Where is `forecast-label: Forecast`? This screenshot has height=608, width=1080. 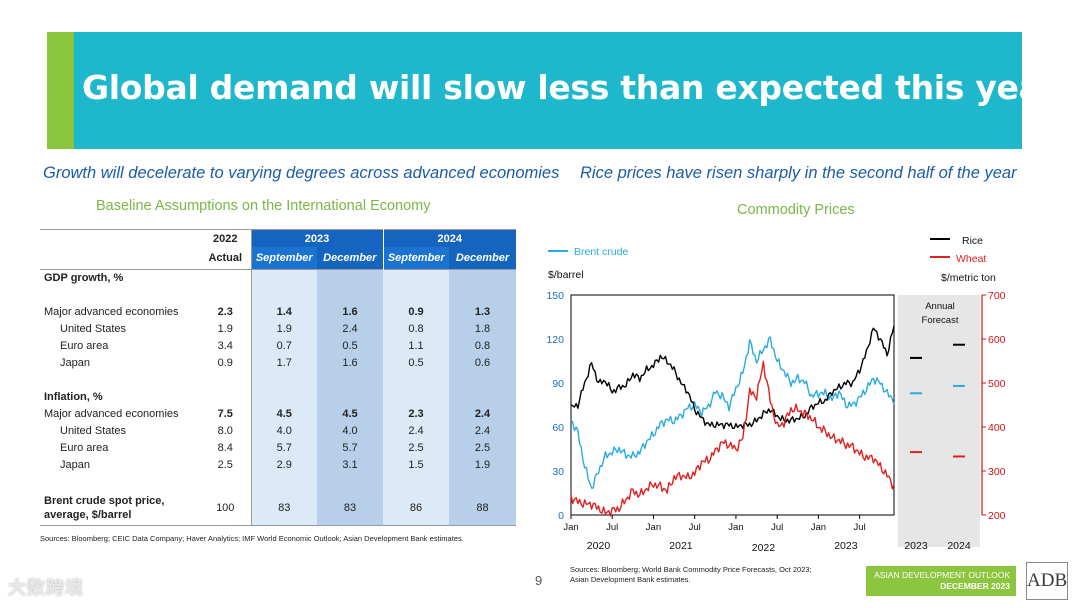
forecast-label: Forecast is located at coordinates (940, 320).